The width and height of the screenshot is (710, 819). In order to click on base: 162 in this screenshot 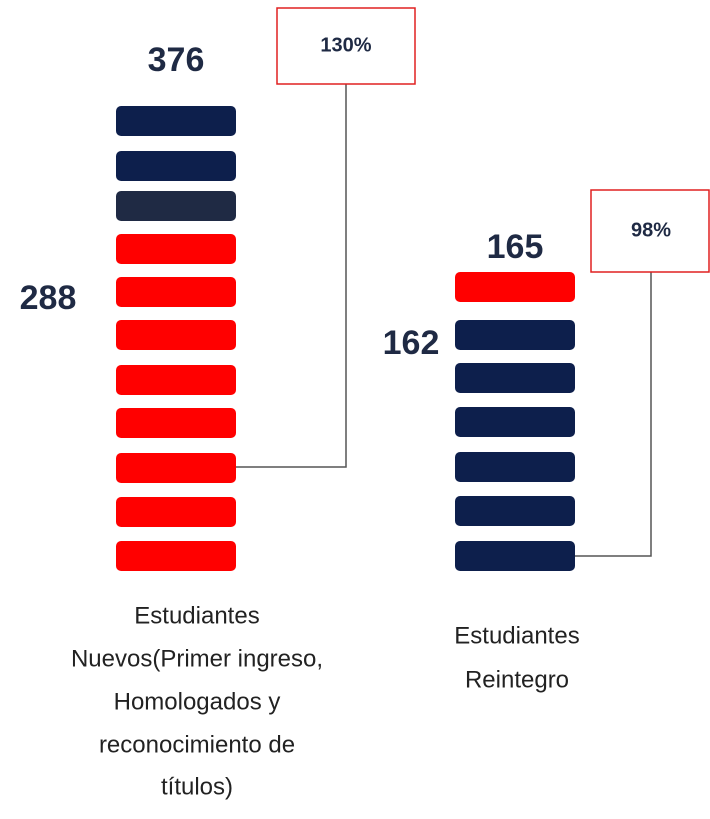, I will do `click(411, 343)`.